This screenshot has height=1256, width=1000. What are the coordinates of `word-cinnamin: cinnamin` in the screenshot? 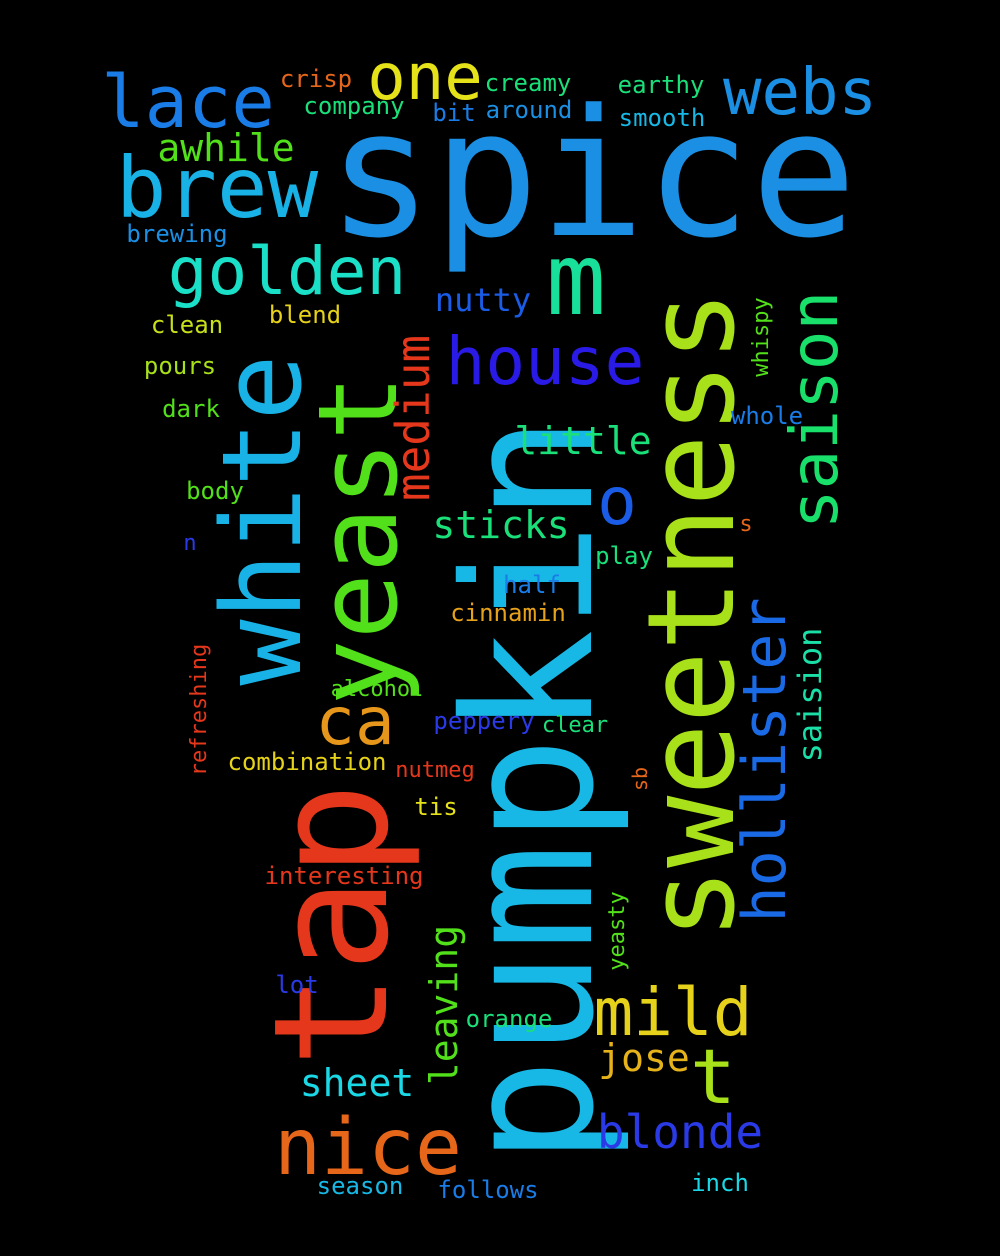 It's located at (508, 613).